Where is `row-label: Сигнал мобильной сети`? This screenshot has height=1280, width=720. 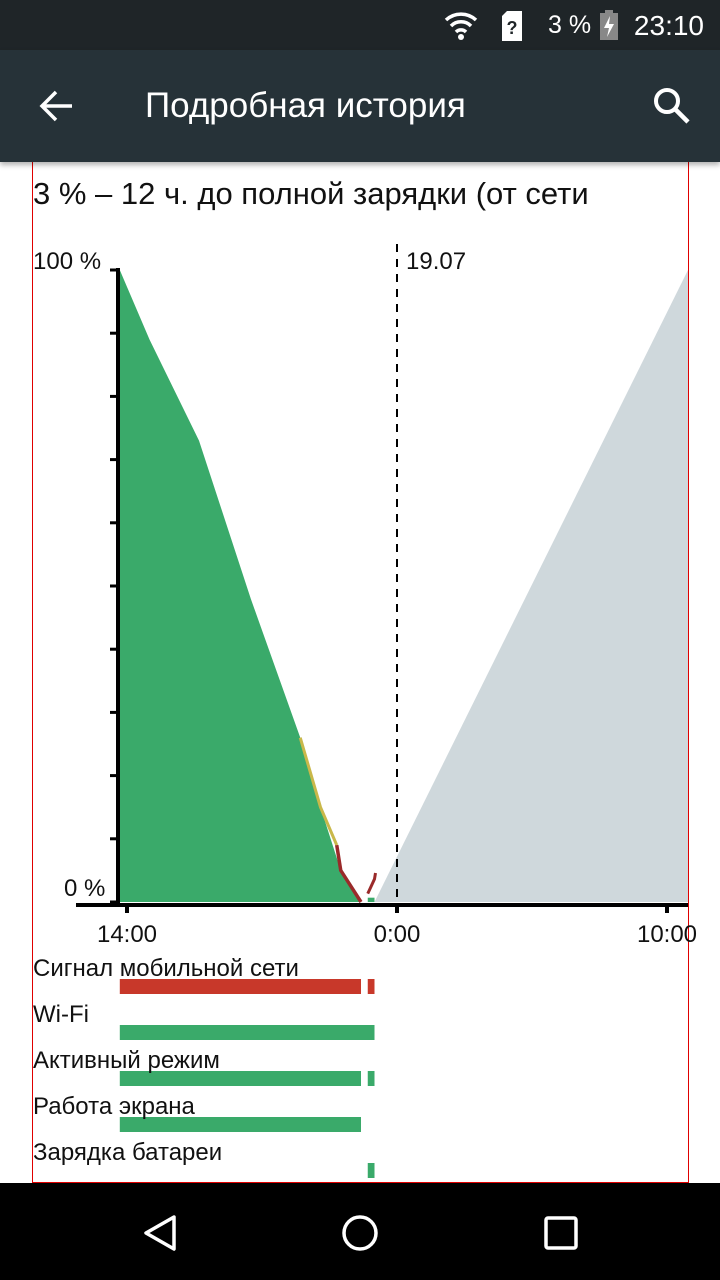
row-label: Сигнал мобильной сети is located at coordinates (166, 968).